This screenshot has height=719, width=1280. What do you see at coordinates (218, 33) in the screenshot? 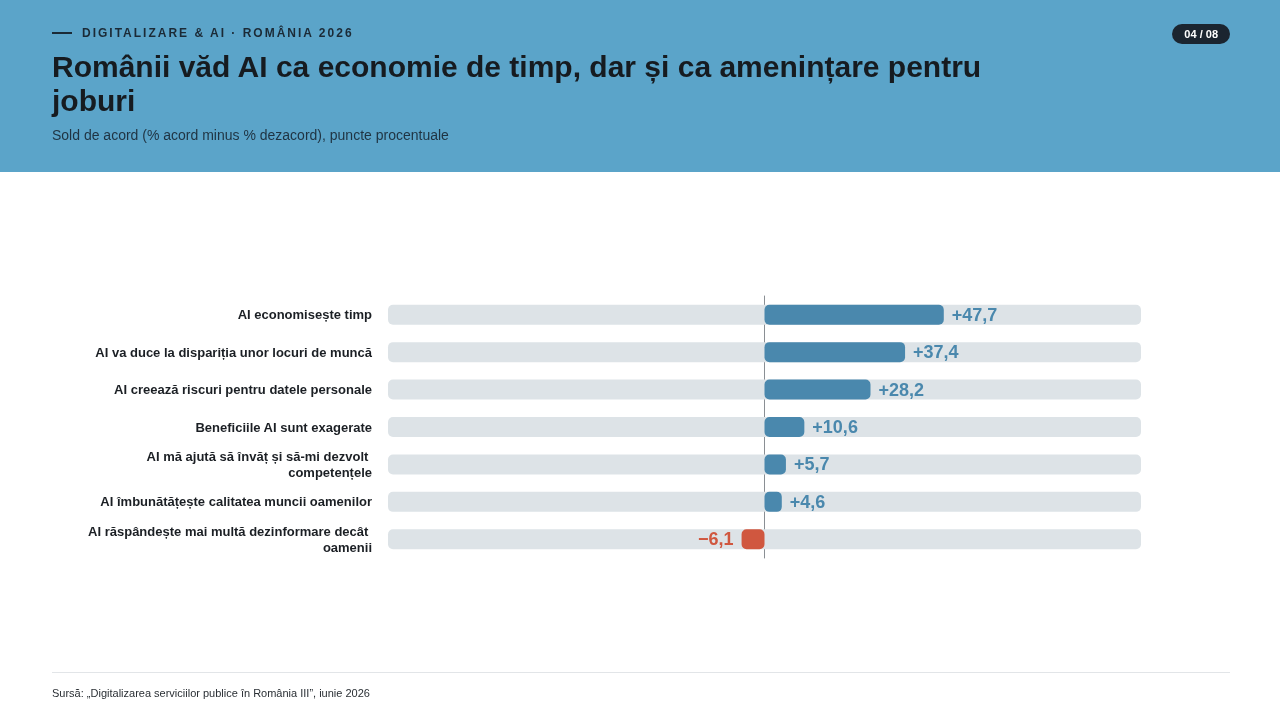
I see `text: DIGITALIZARE & AI · ROMÂNIA 2026` at bounding box center [218, 33].